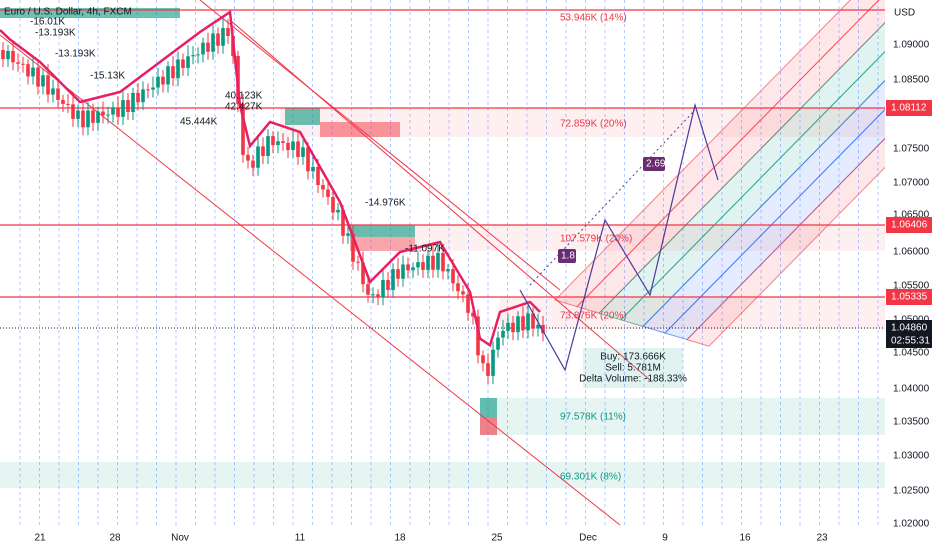  What do you see at coordinates (633, 379) in the screenshot?
I see `info-line: Delta Volume: -188.33%` at bounding box center [633, 379].